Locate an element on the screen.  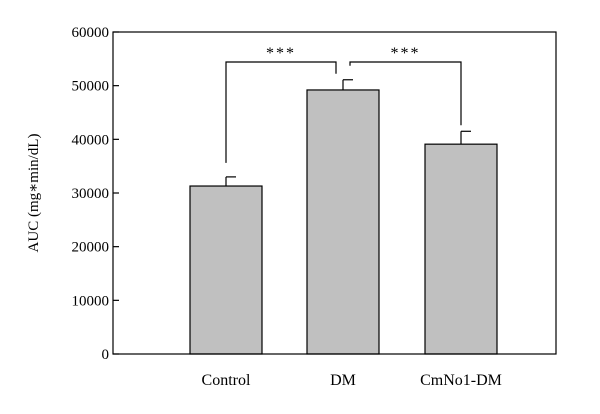
y-tick-label: 30000 is located at coordinates (91, 194).